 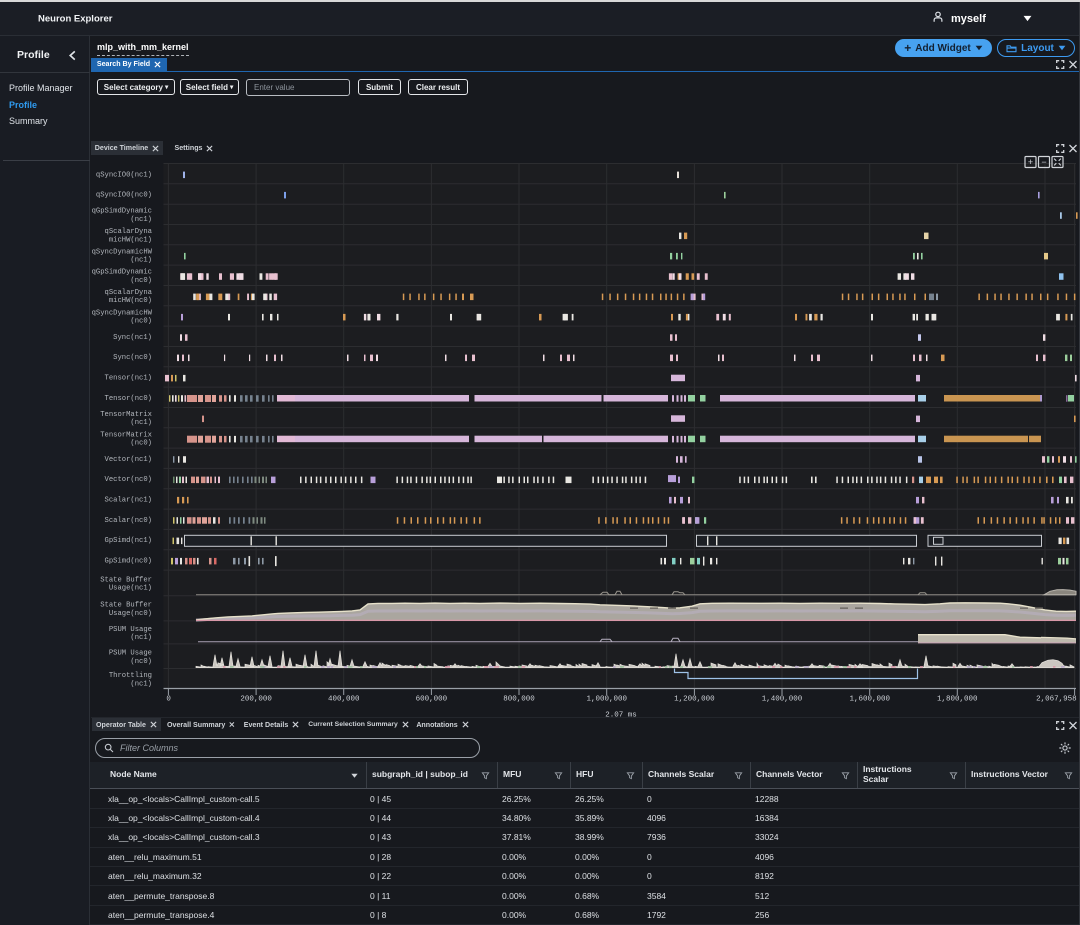 What do you see at coordinates (694, 700) in the screenshot?
I see `svg-text: 1,200,000` at bounding box center [694, 700].